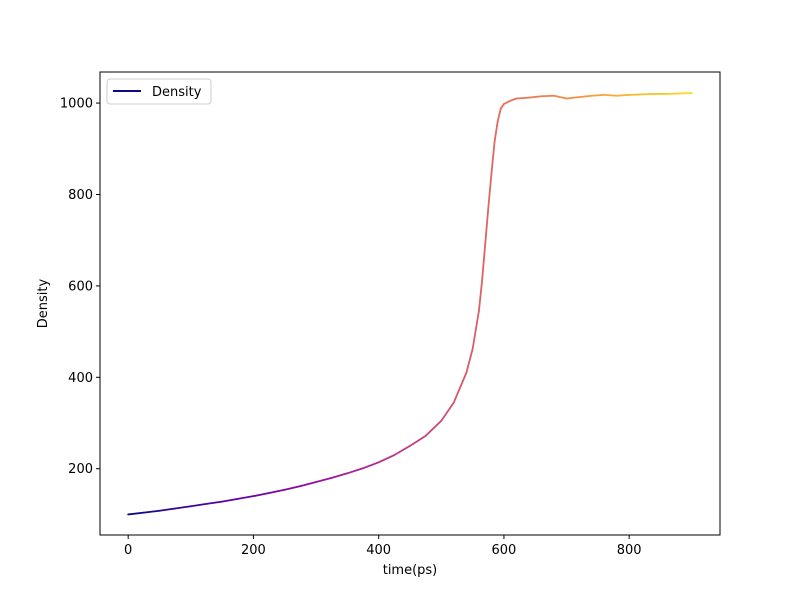  I want to click on y-tick-label: 800, so click(80, 195).